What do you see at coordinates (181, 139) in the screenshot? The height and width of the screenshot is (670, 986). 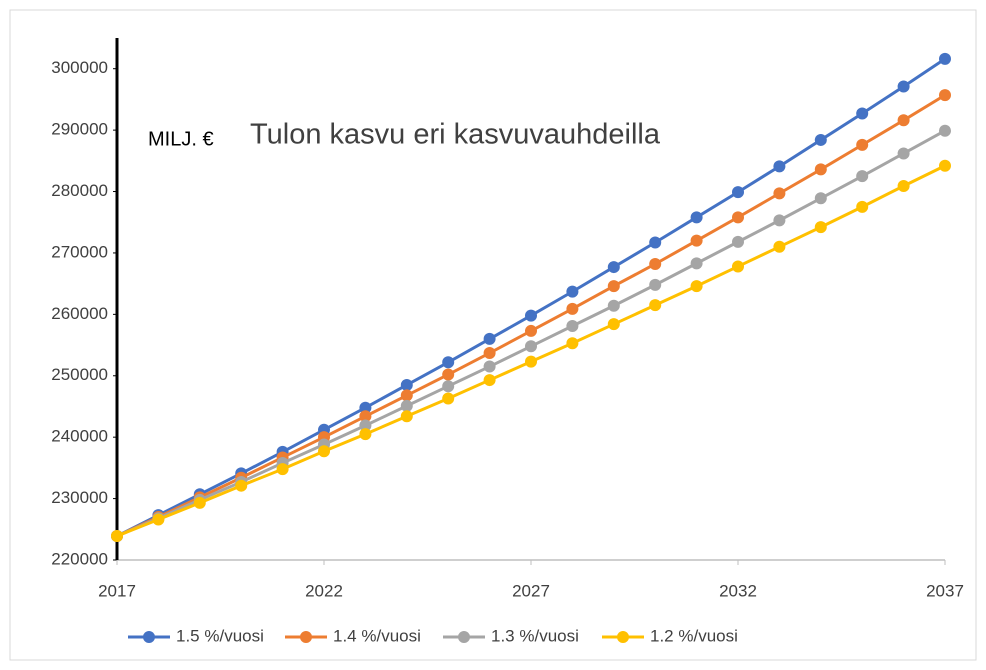 I see `unit-label: MILJ. €` at bounding box center [181, 139].